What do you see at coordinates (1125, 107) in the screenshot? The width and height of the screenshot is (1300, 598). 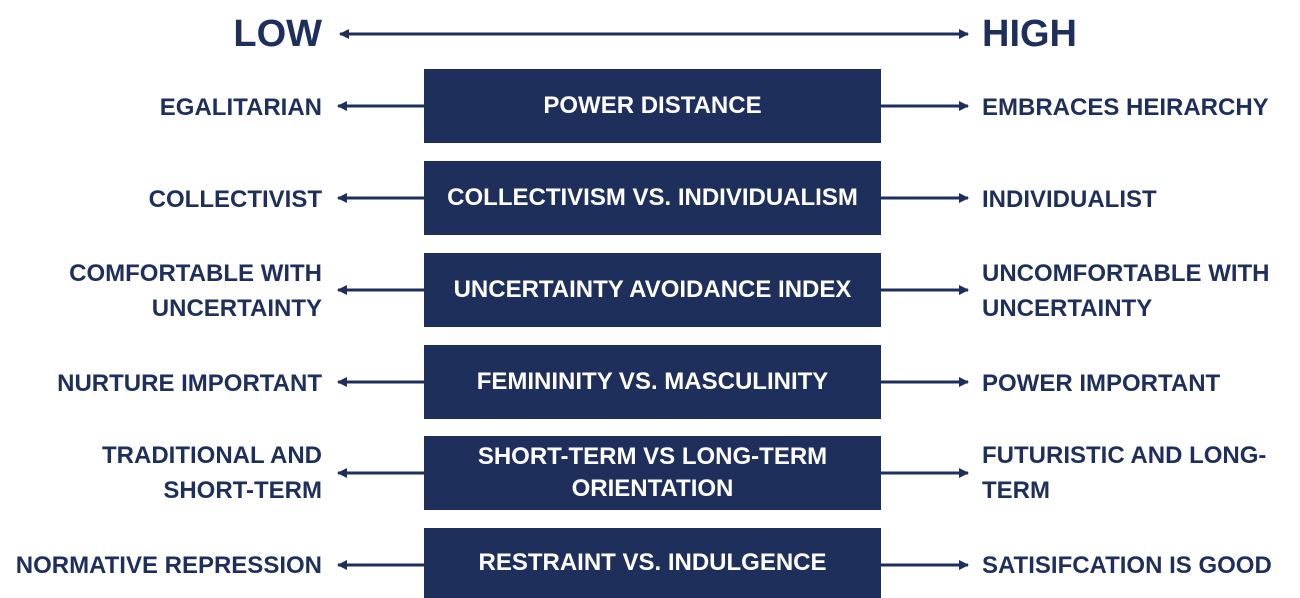 I see `high-descriptor: EMBRACES HEIRARCHY` at bounding box center [1125, 107].